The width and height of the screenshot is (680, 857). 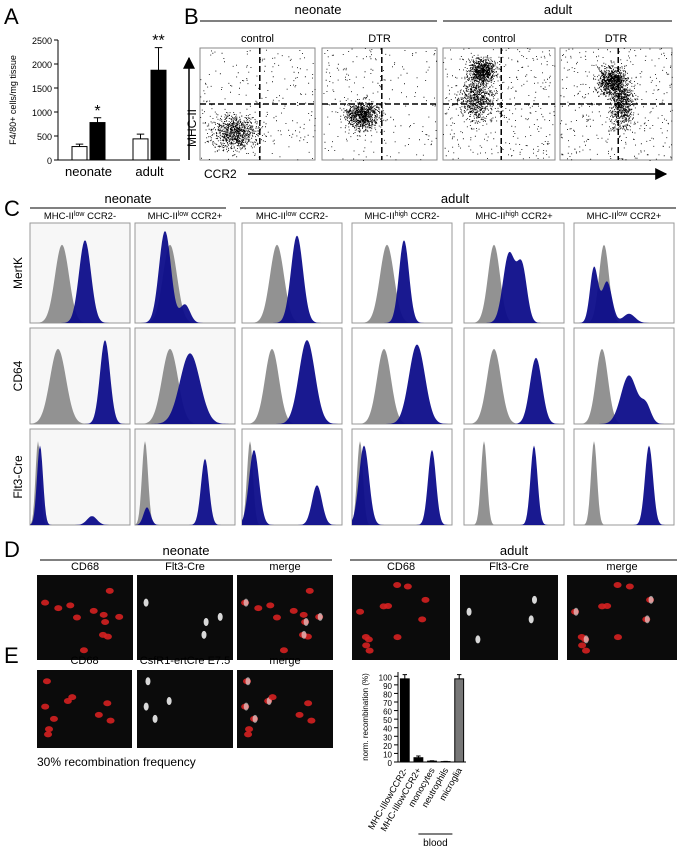 What do you see at coordinates (387, 686) in the screenshot?
I see `y-tick-label: 90` at bounding box center [387, 686].